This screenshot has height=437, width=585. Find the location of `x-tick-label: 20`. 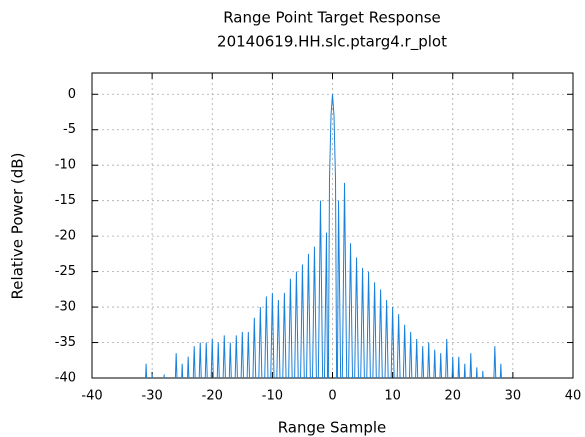

x-tick-label: 20 is located at coordinates (452, 396).